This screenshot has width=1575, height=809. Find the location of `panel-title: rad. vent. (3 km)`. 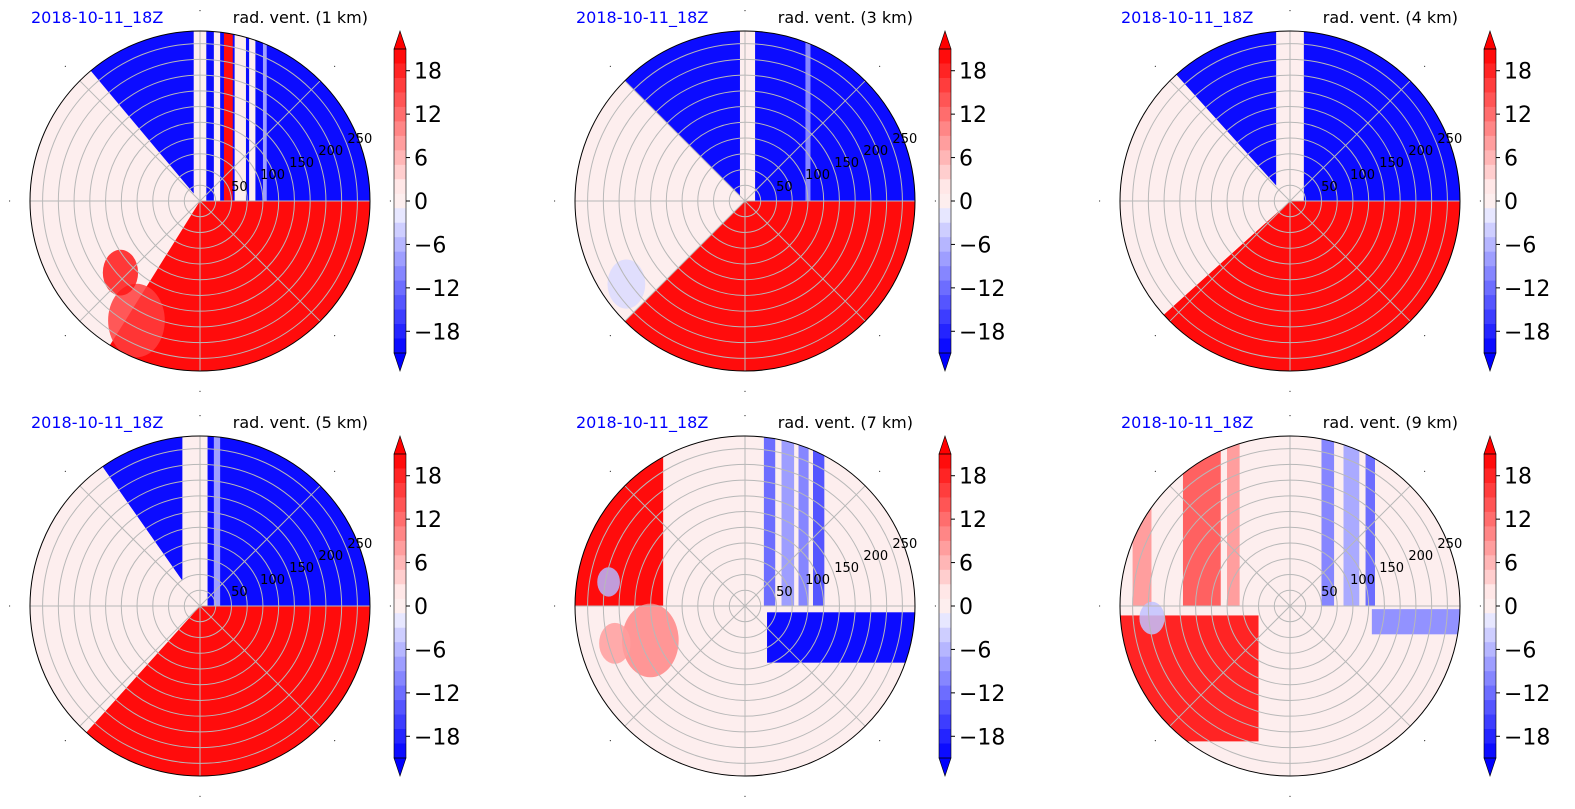

panel-title: rad. vent. (3 km) is located at coordinates (845, 17).